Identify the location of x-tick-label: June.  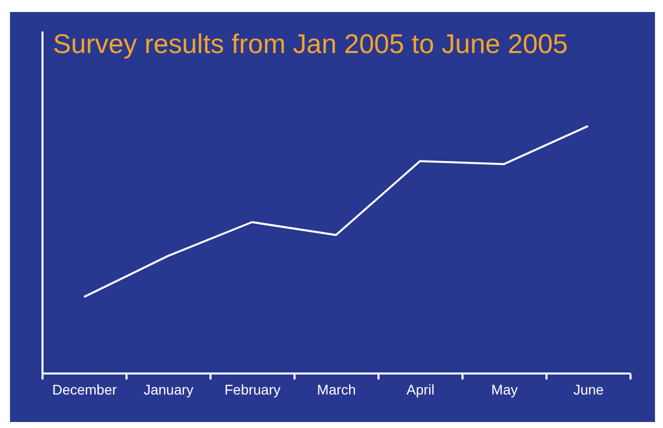
(588, 390).